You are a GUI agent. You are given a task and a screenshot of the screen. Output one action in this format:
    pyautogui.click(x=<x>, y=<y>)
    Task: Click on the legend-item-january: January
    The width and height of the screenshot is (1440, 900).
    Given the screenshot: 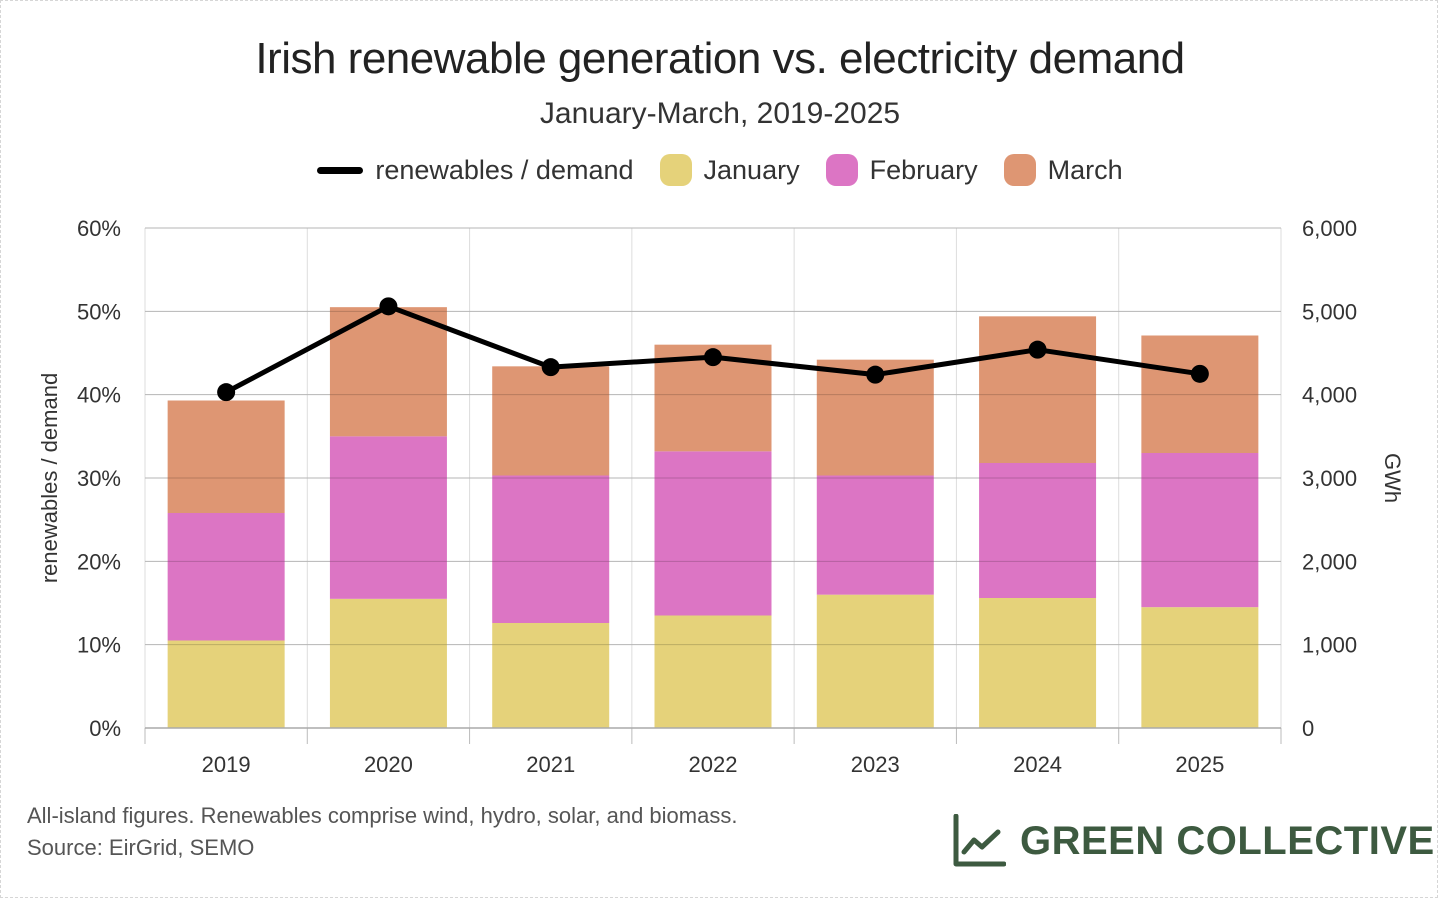 What is the action you would take?
    pyautogui.click(x=729, y=170)
    